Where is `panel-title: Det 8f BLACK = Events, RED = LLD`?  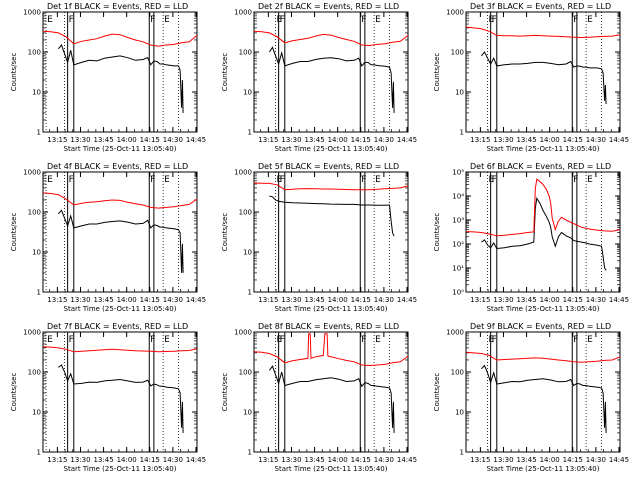 panel-title: Det 8f BLACK = Events, RED = LLD is located at coordinates (328, 326).